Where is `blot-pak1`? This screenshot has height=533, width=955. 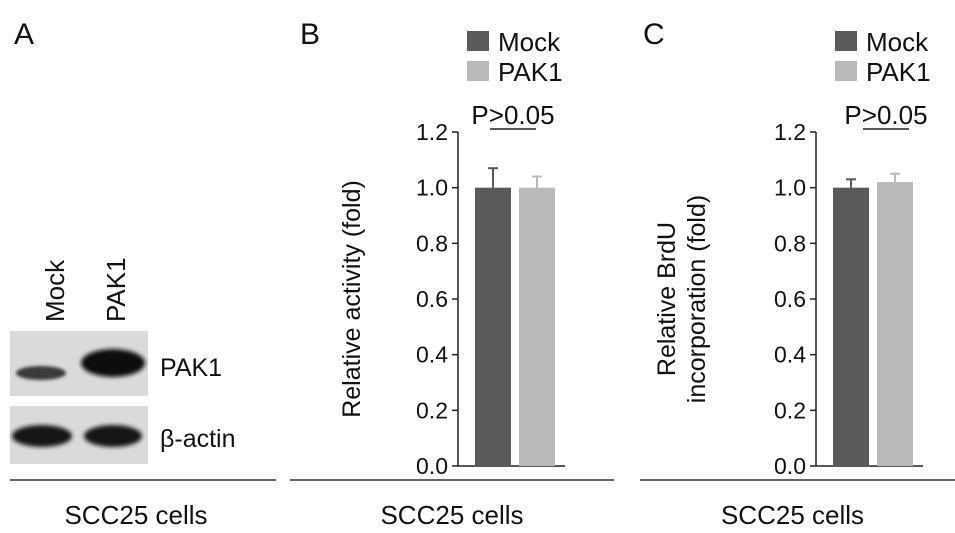
blot-pak1 is located at coordinates (79, 363).